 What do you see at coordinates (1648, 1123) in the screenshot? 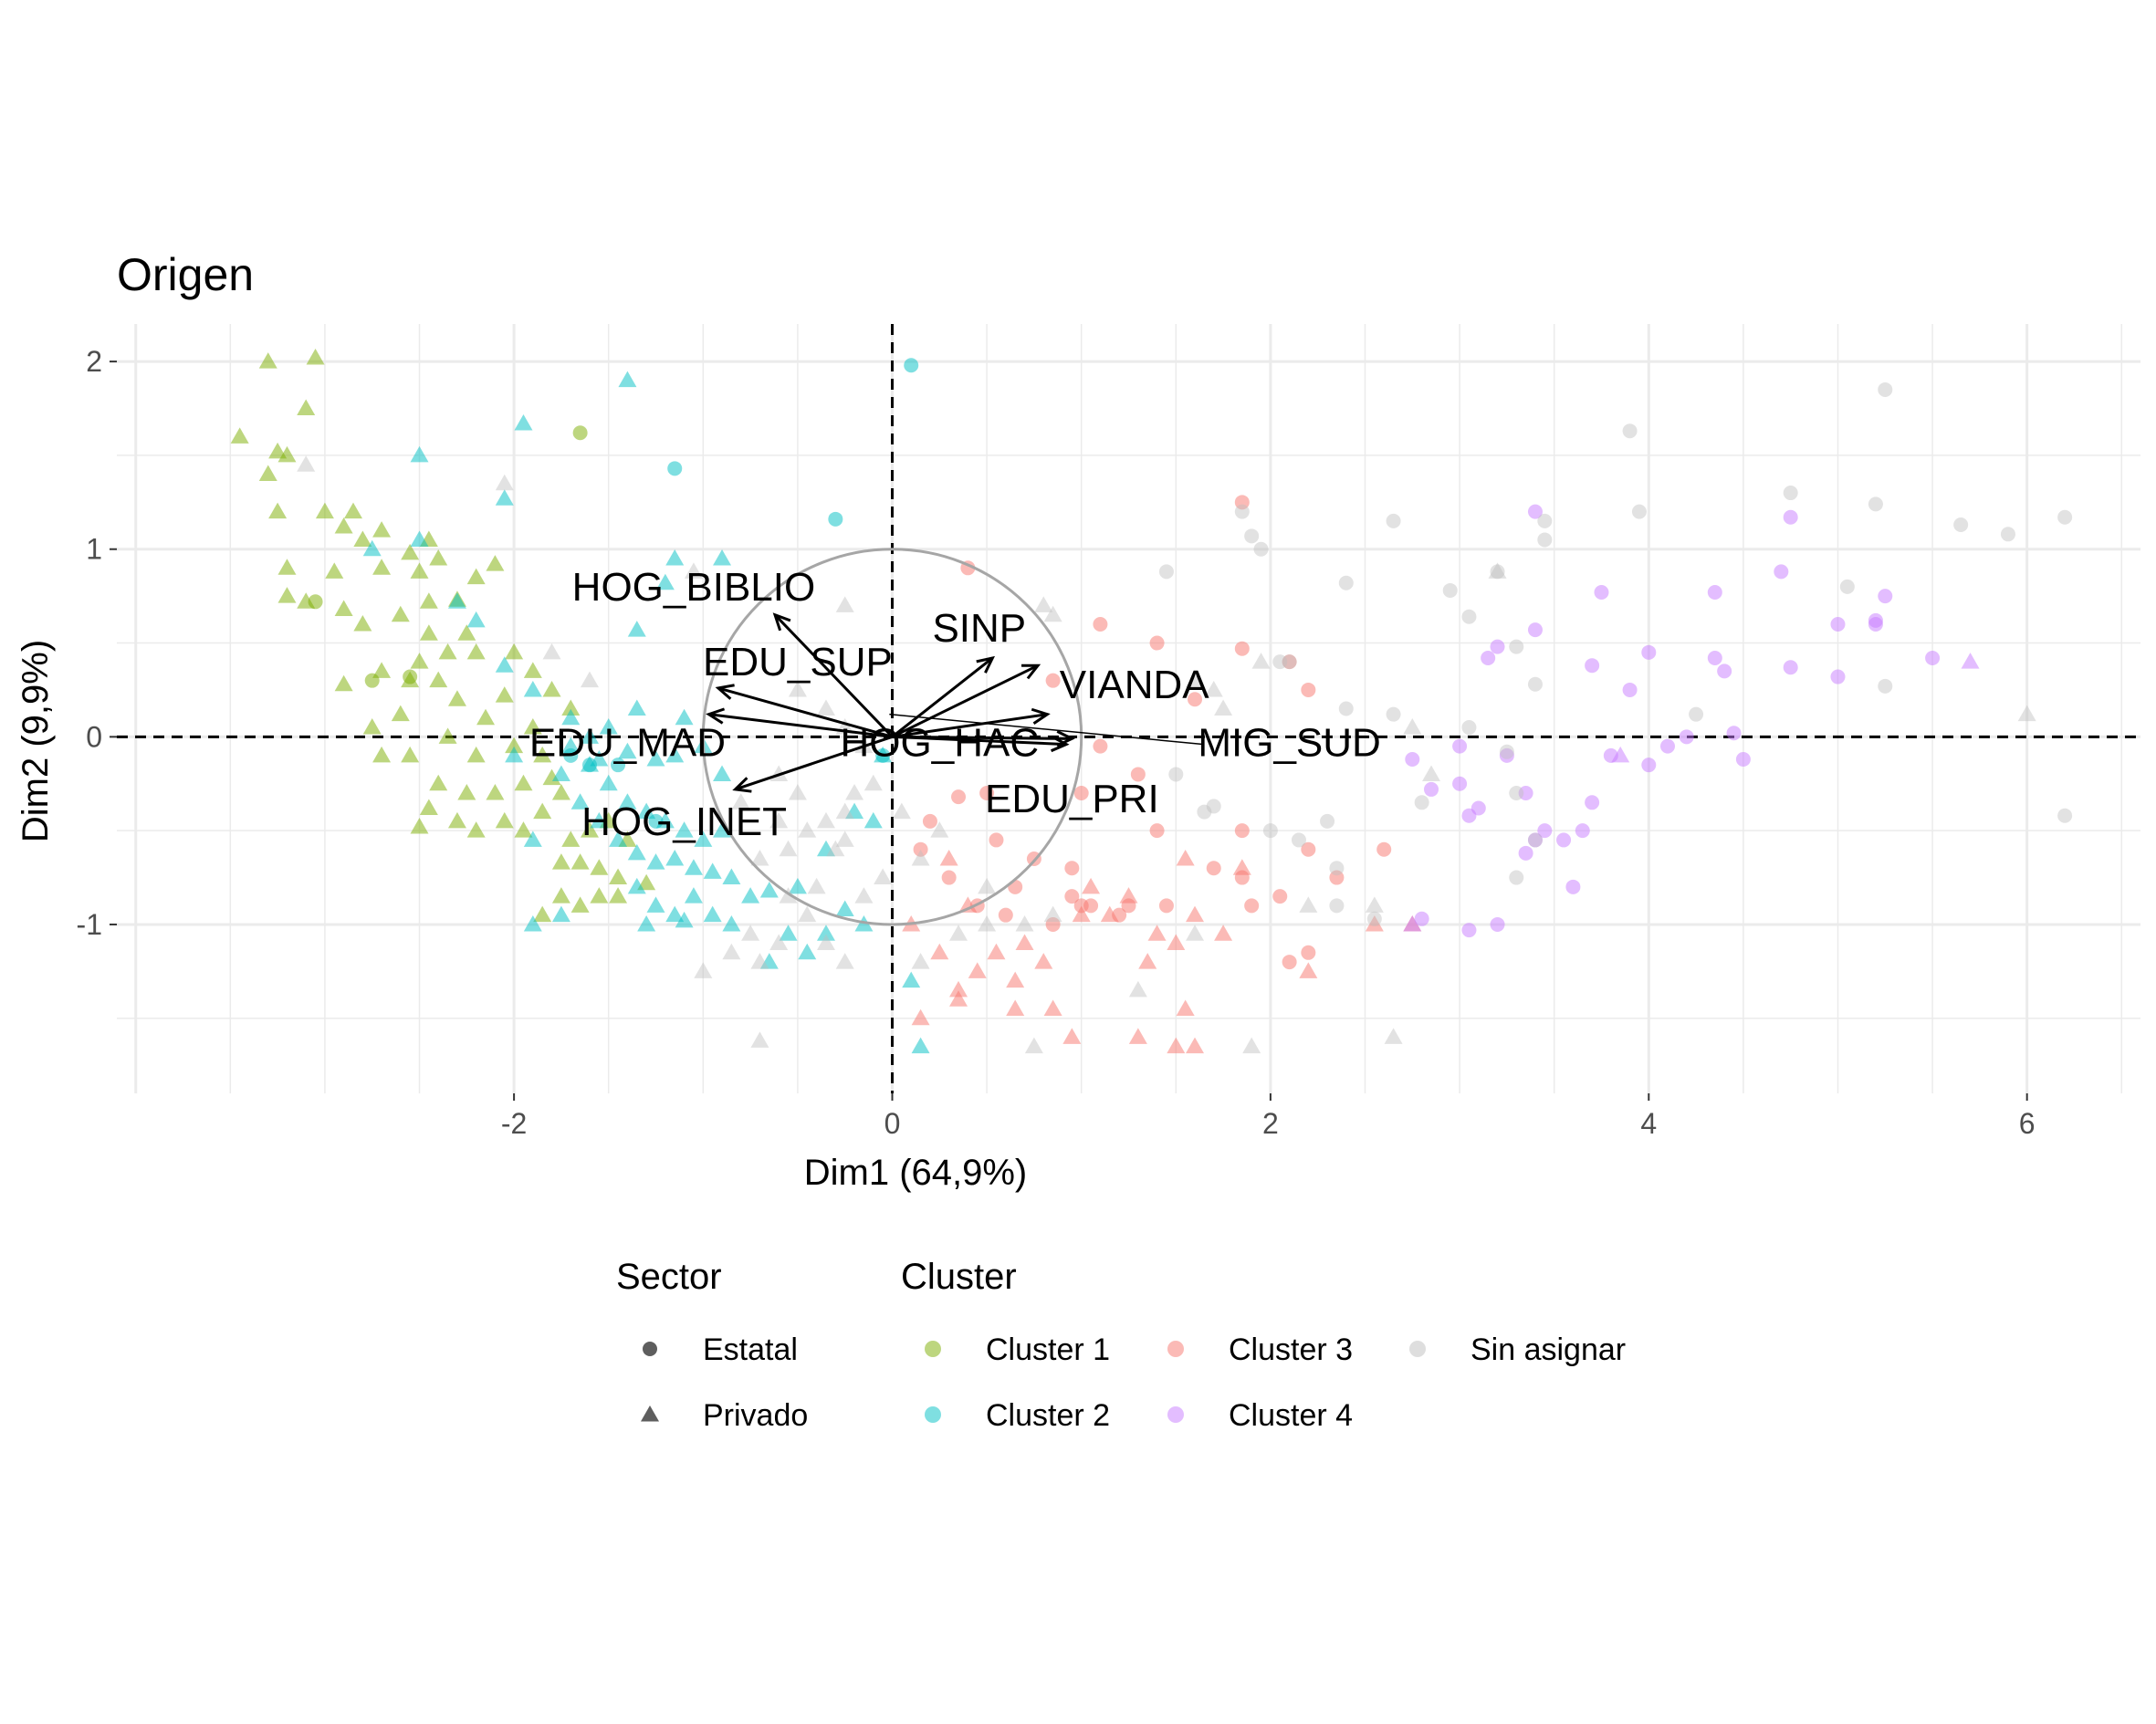
I see `x-tick-label: 4` at bounding box center [1648, 1123].